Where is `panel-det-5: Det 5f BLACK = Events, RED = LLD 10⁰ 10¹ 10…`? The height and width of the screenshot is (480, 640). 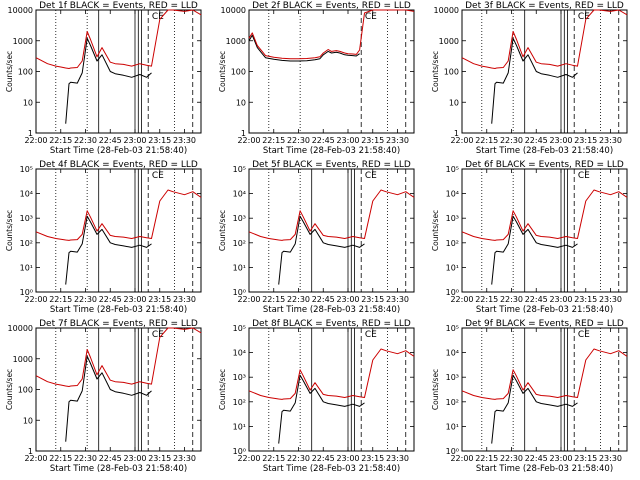 panel-det-5: Det 5f BLACK = Events, RED = LLD 10⁰ 10¹ 10… is located at coordinates (316, 237).